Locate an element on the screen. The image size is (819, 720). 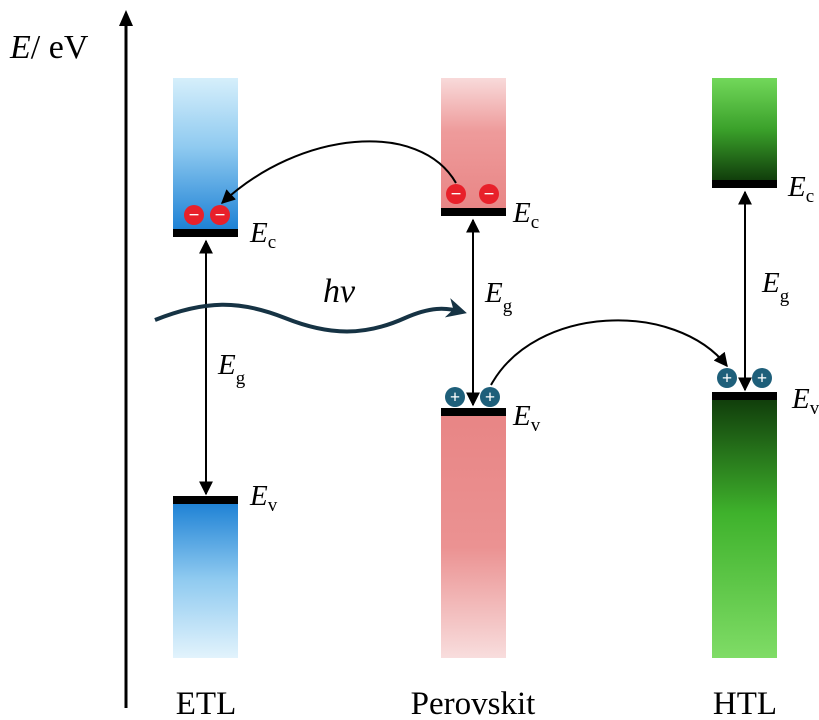
etl-valence-band is located at coordinates (205, 579).